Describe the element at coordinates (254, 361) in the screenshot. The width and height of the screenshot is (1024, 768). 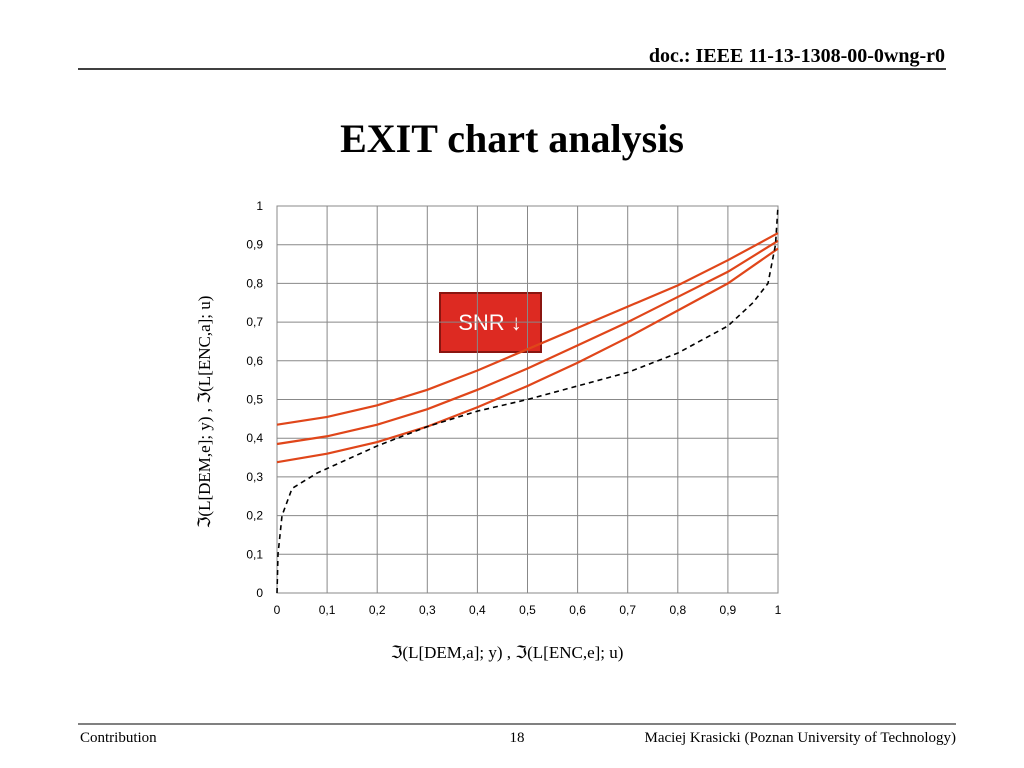
I see `y-tick-label: 0,6` at that location.